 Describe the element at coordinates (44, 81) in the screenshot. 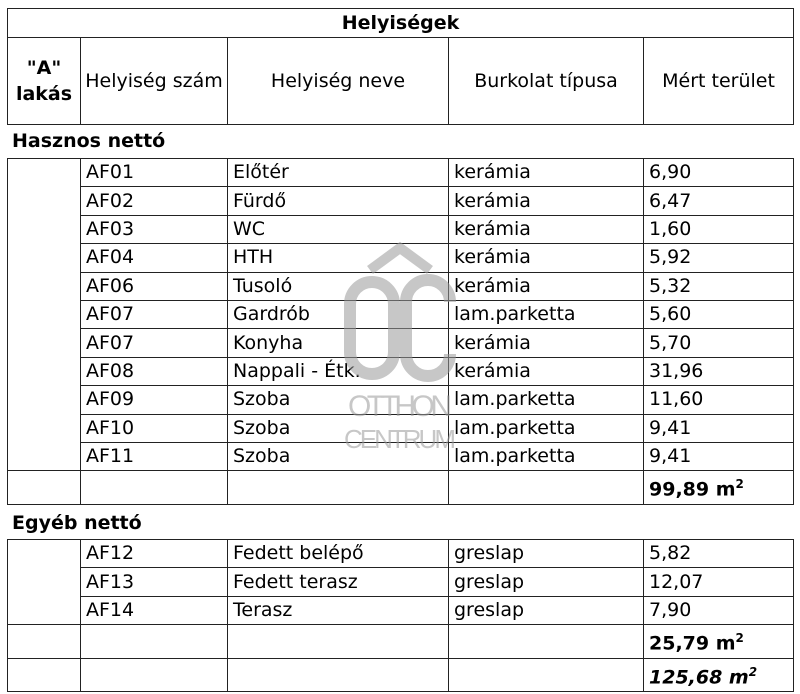

I see `header-lakas: "A" lakás` at that location.